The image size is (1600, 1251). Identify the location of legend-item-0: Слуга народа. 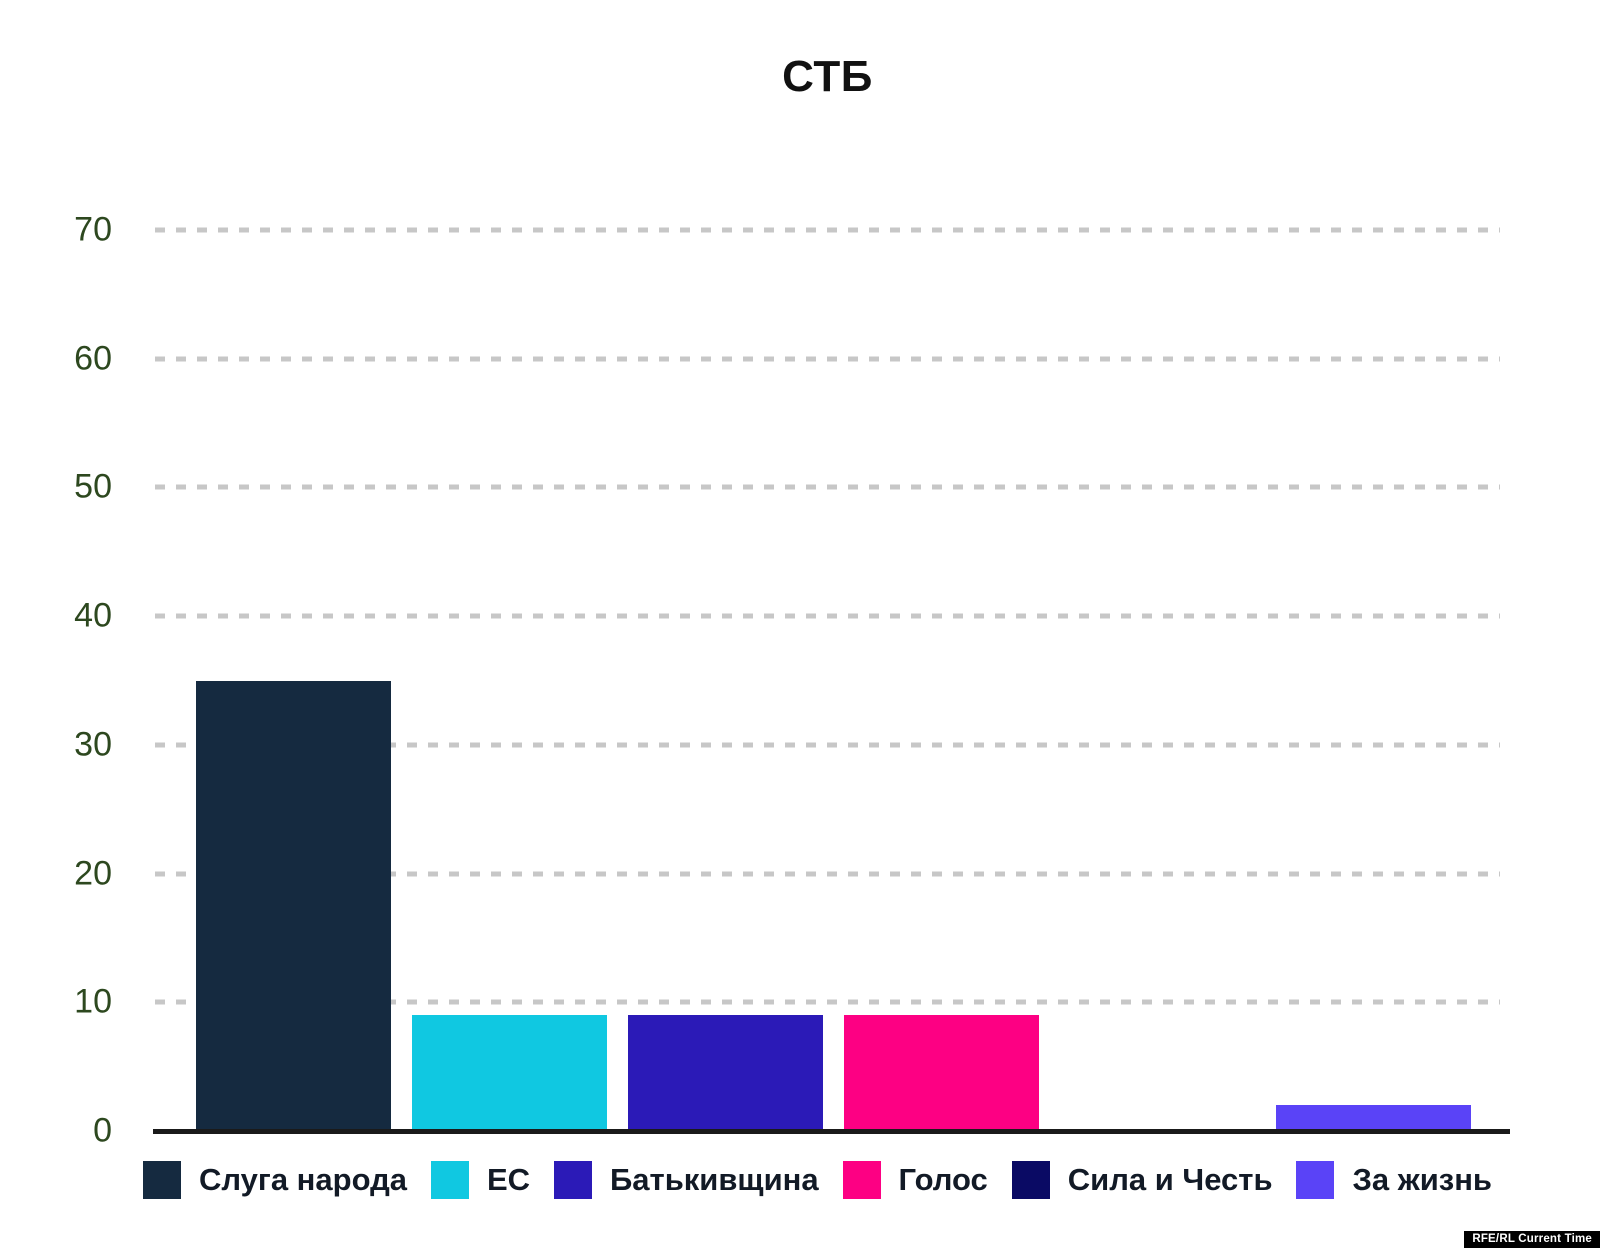
(275, 1180).